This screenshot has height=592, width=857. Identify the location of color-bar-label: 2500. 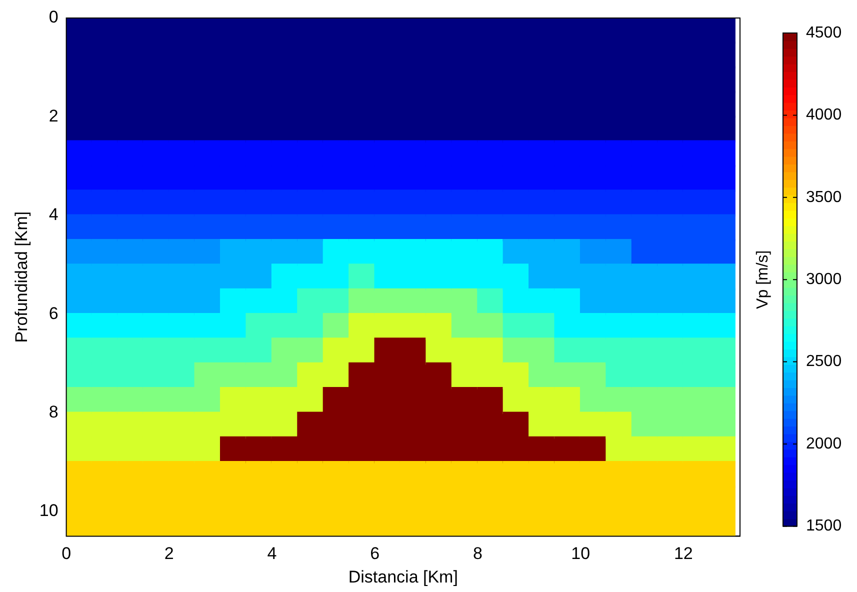
(824, 361).